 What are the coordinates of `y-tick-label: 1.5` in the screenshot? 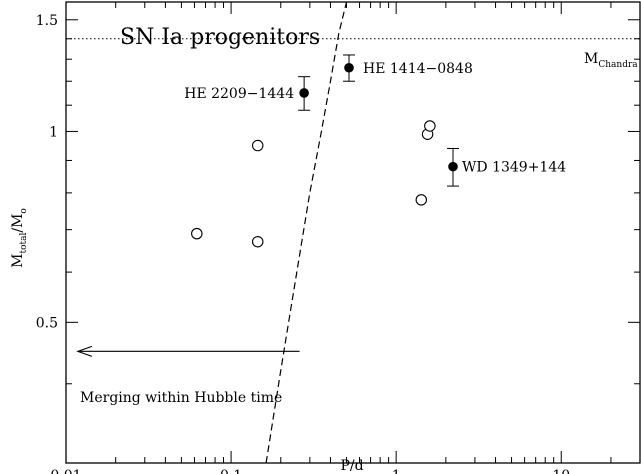 It's located at (47, 21).